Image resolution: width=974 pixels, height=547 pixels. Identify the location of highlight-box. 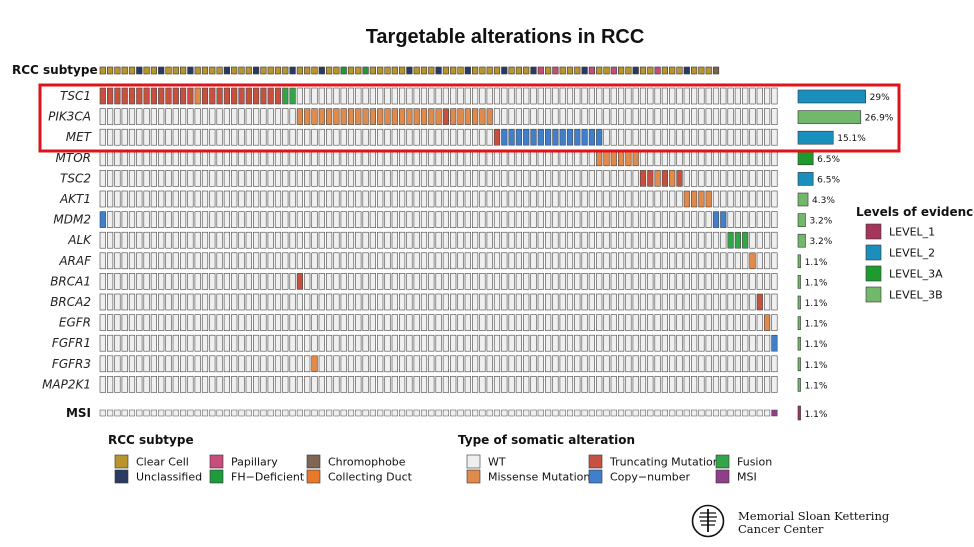
(469, 118).